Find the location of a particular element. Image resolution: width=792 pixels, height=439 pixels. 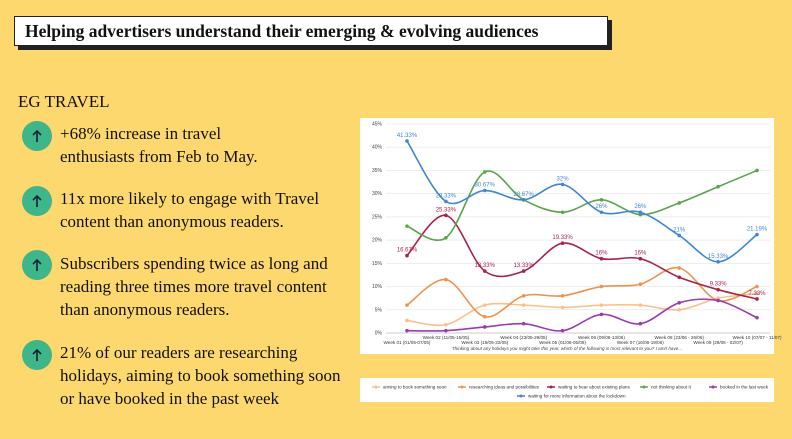

value-label: 30.67% is located at coordinates (485, 186).